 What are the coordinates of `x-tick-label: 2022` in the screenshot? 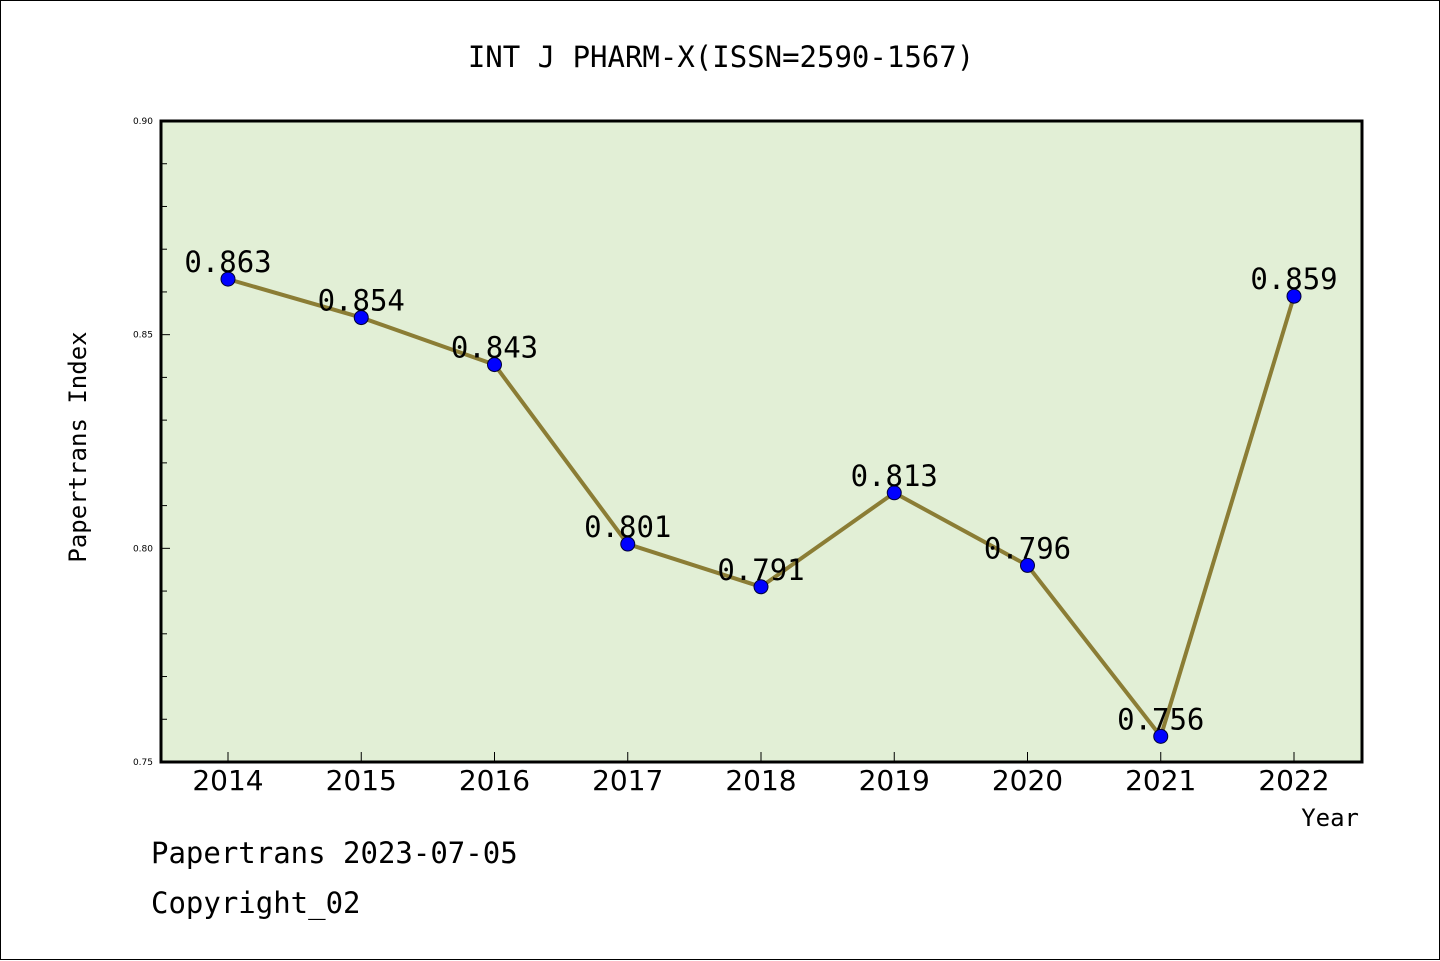 It's located at (1293, 780).